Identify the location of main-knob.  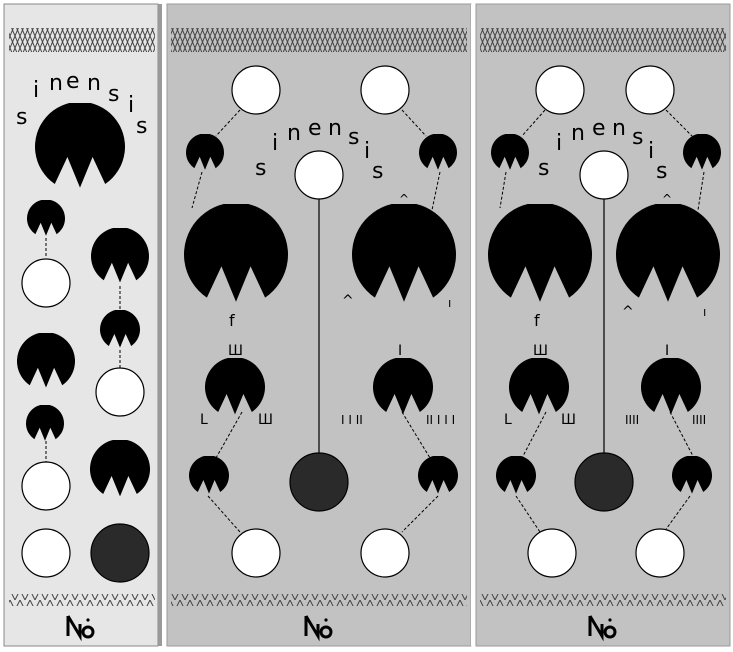
(80, 145).